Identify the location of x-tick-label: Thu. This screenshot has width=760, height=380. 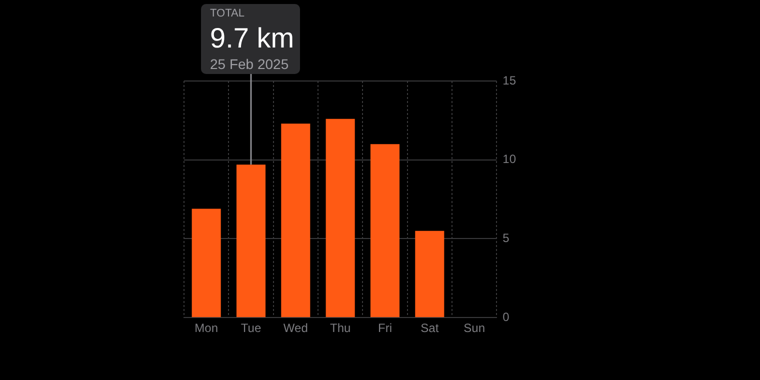
(340, 328).